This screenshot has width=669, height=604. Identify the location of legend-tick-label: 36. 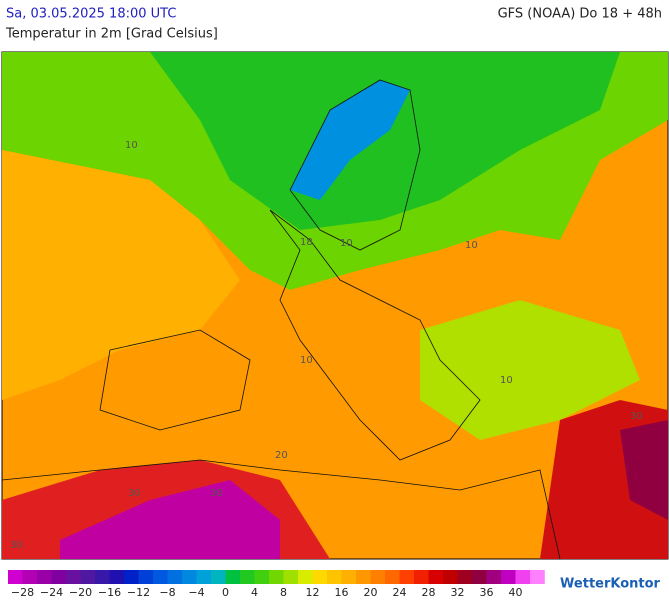
(487, 592).